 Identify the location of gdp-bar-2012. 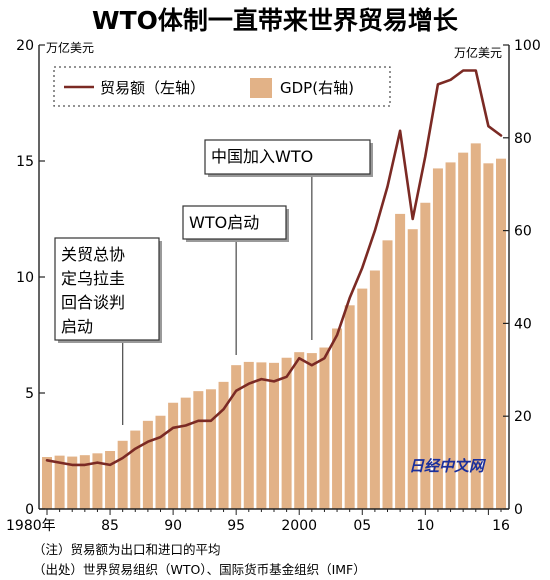
(450, 335).